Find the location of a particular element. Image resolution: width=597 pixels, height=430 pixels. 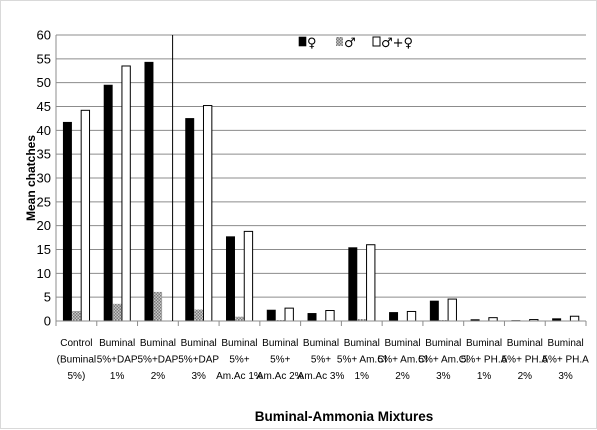

y-tick-label: 30 is located at coordinates (44, 178).